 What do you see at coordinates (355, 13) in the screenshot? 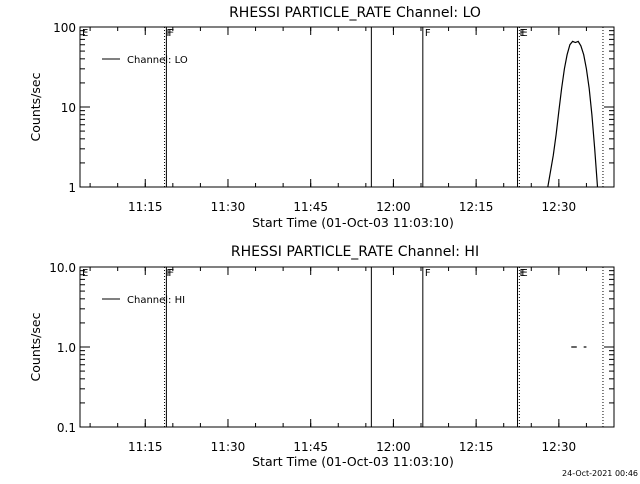
I see `chart-title: RHESSI PARTICLE_RATE Channel: LO` at bounding box center [355, 13].